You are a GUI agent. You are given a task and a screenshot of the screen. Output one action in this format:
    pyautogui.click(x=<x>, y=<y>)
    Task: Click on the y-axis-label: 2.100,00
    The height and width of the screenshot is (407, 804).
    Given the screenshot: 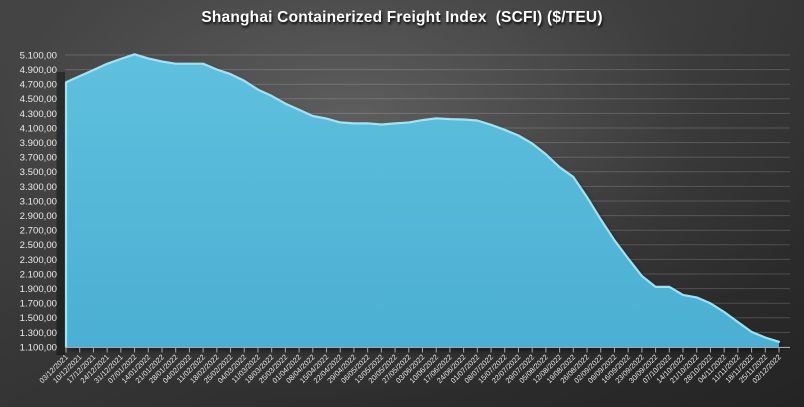 What is the action you would take?
    pyautogui.click(x=38, y=274)
    